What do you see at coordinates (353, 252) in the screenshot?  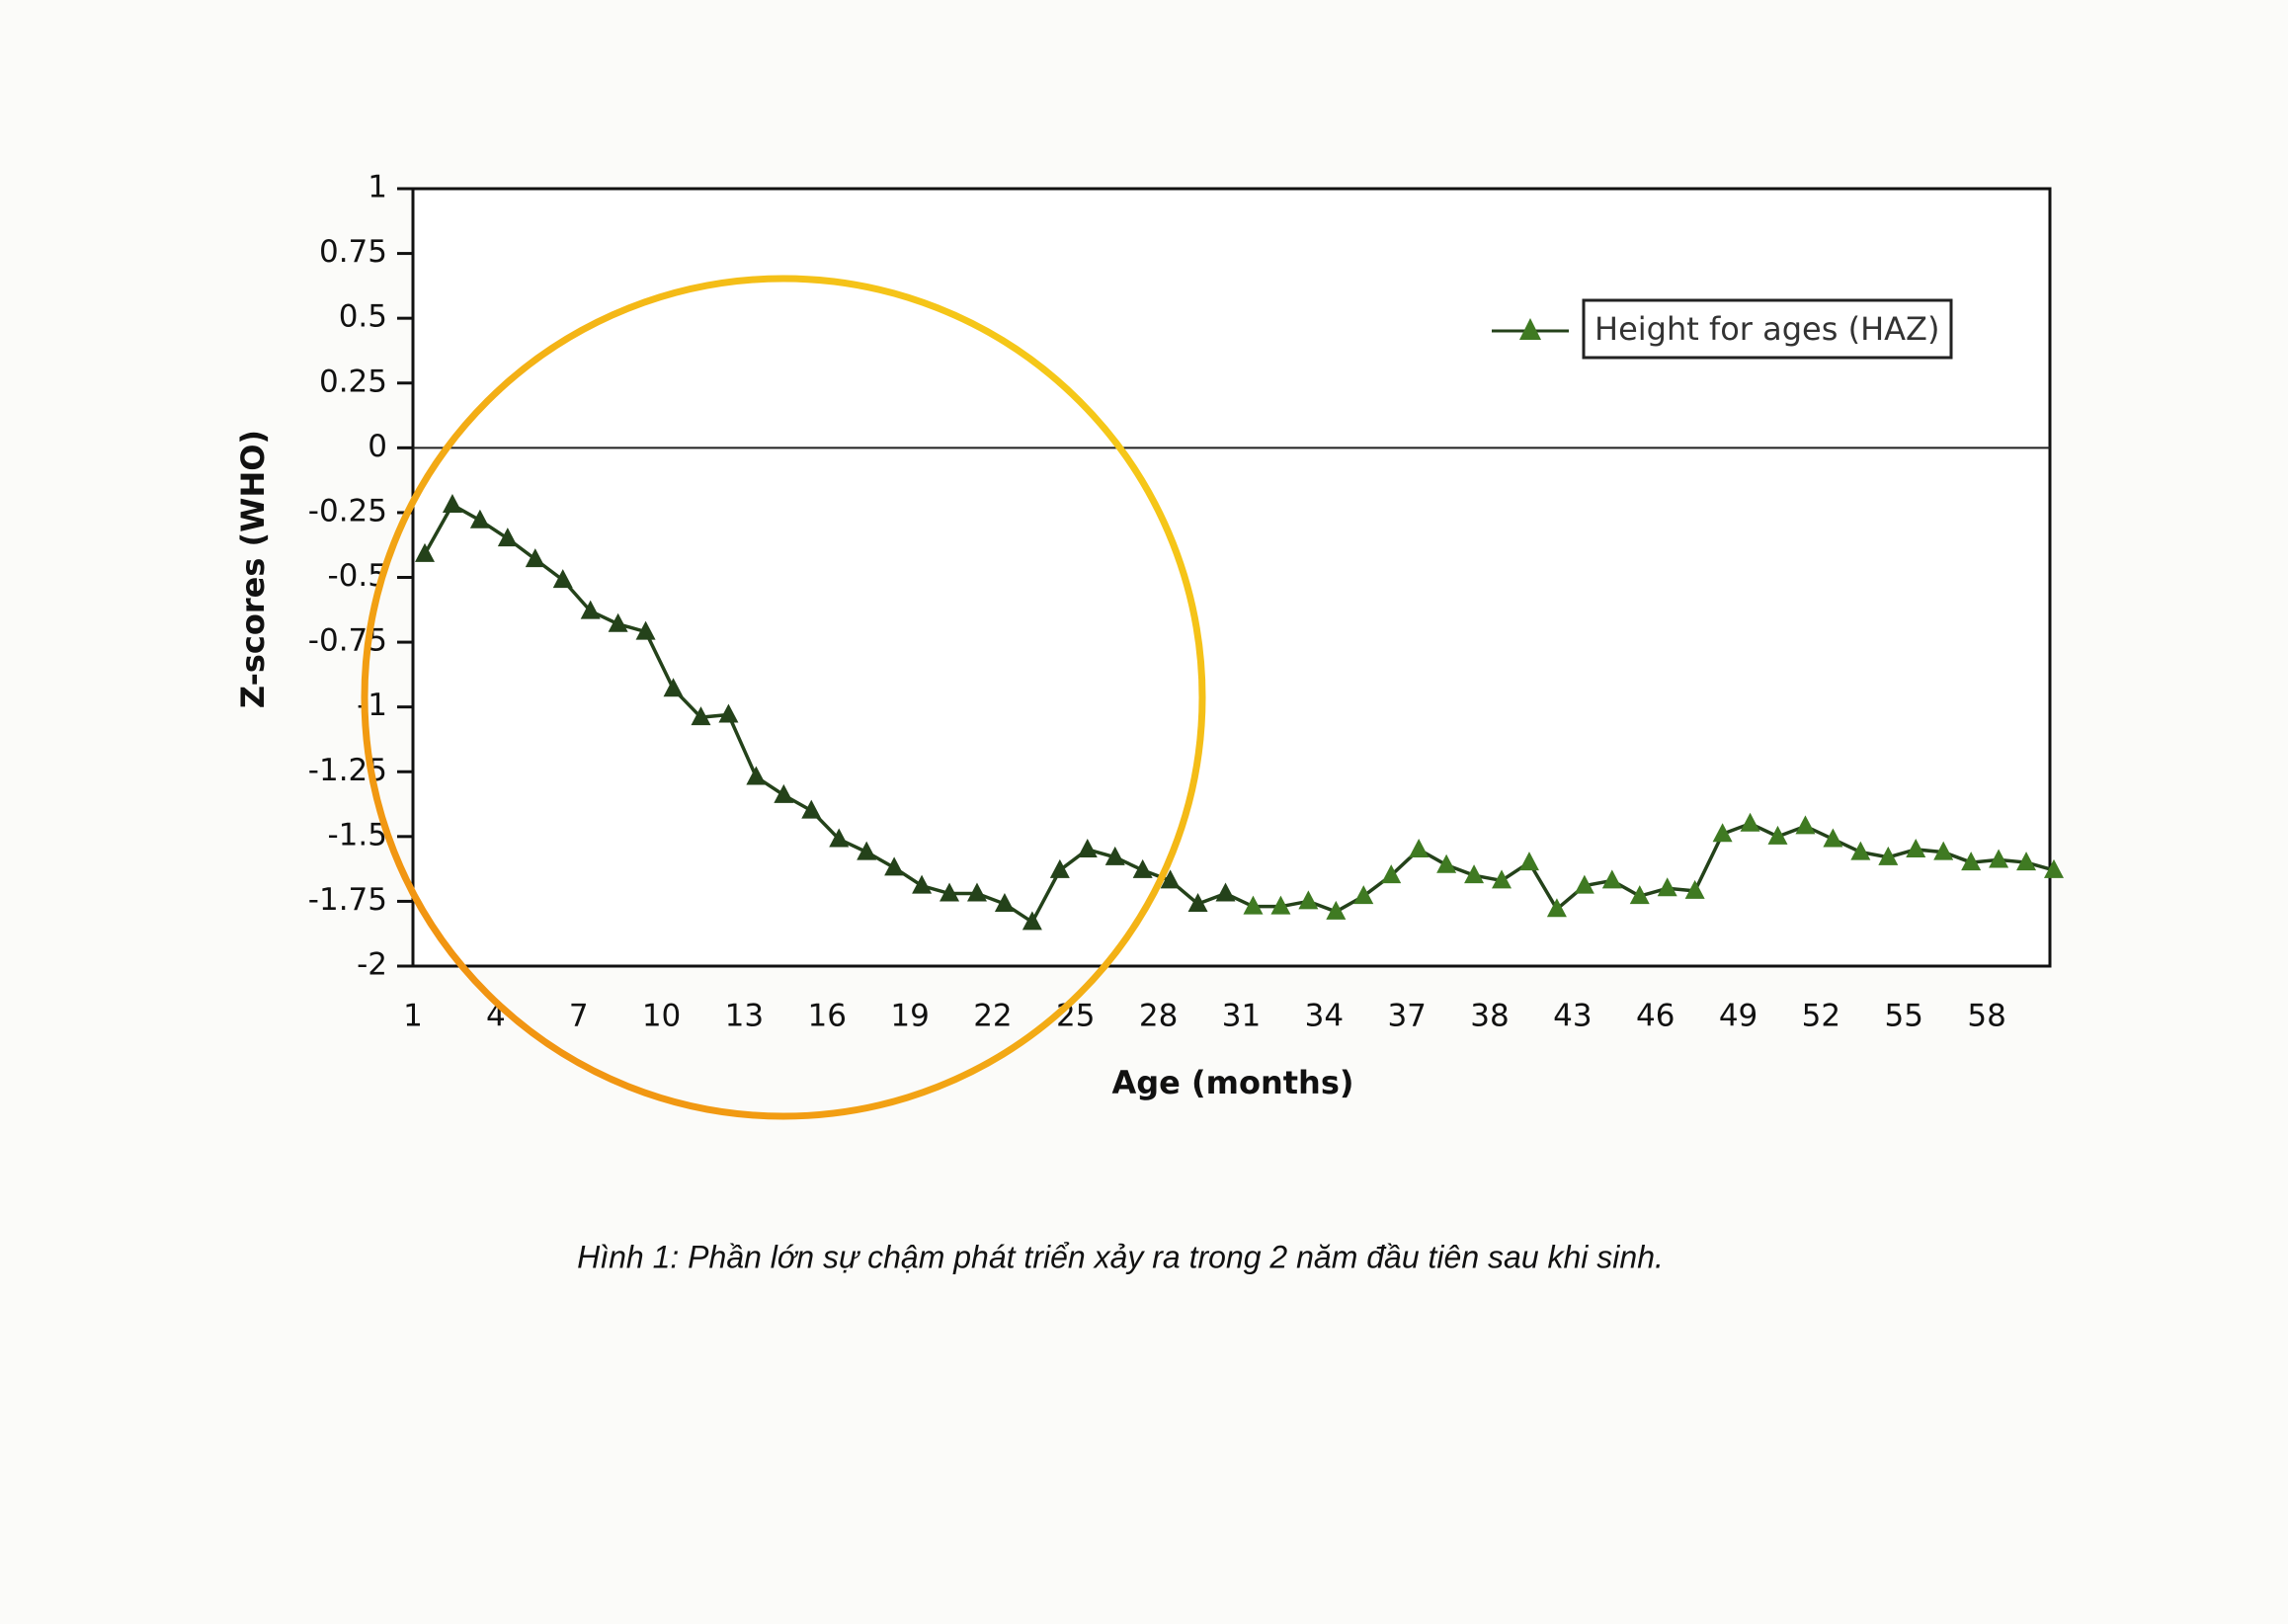 I see `y-tick-label: 0.75` at bounding box center [353, 252].